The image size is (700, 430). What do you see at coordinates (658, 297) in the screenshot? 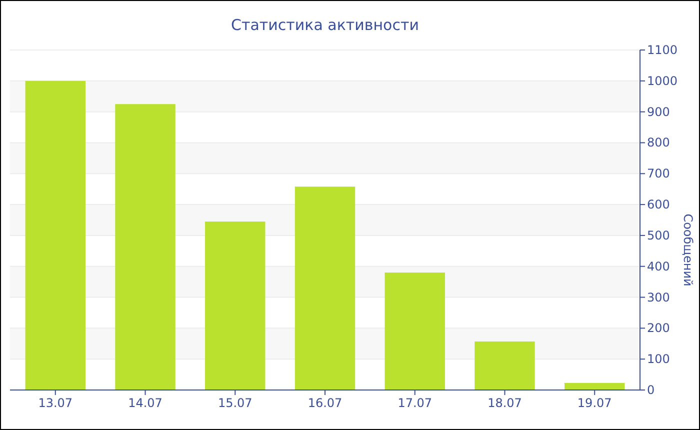
I see `y-tick-label: 300` at bounding box center [658, 297].